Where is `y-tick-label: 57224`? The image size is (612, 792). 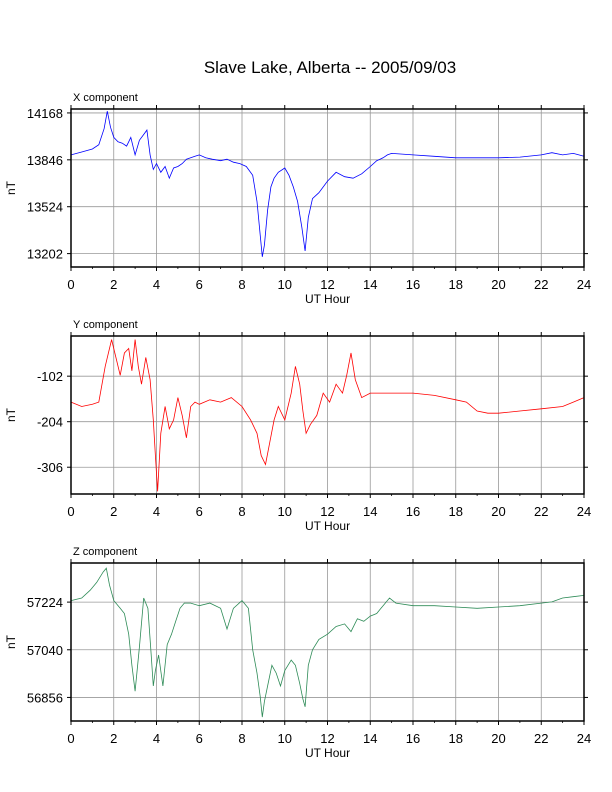
y-tick-label: 57224 is located at coordinates (45, 602).